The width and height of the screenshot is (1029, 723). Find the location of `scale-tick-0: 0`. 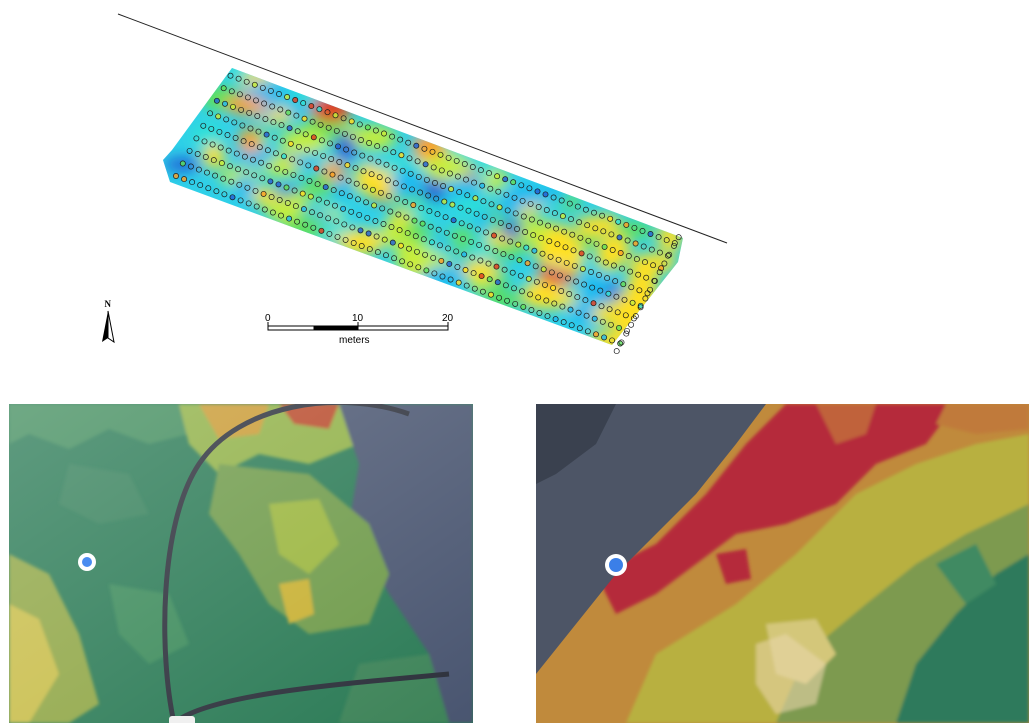

scale-tick-0: 0 is located at coordinates (268, 318).